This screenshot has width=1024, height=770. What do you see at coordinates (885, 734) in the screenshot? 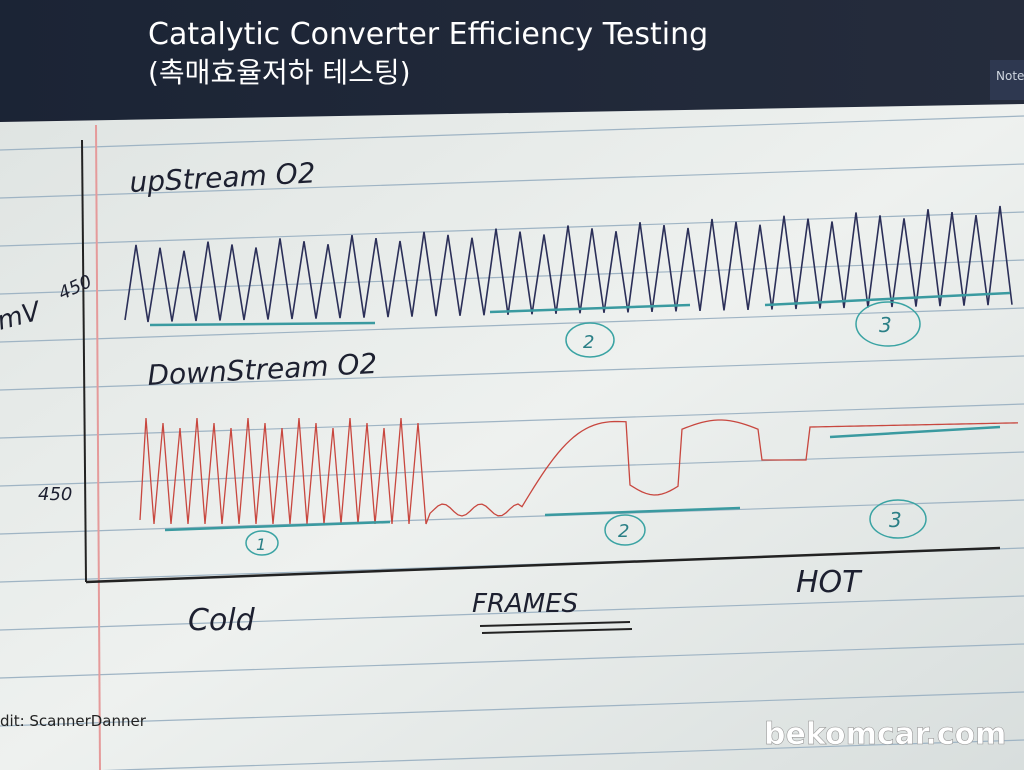
I see `watermark: bekomcar.com` at bounding box center [885, 734].